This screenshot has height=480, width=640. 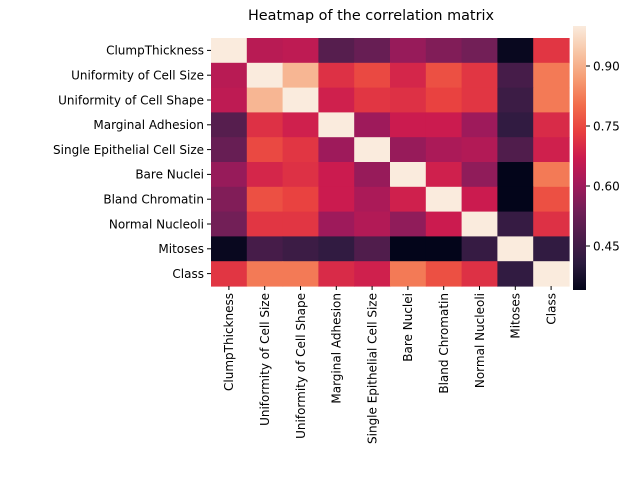 What do you see at coordinates (137, 76) in the screenshot?
I see `row-tick-label: Uniformity of Cell Size` at bounding box center [137, 76].